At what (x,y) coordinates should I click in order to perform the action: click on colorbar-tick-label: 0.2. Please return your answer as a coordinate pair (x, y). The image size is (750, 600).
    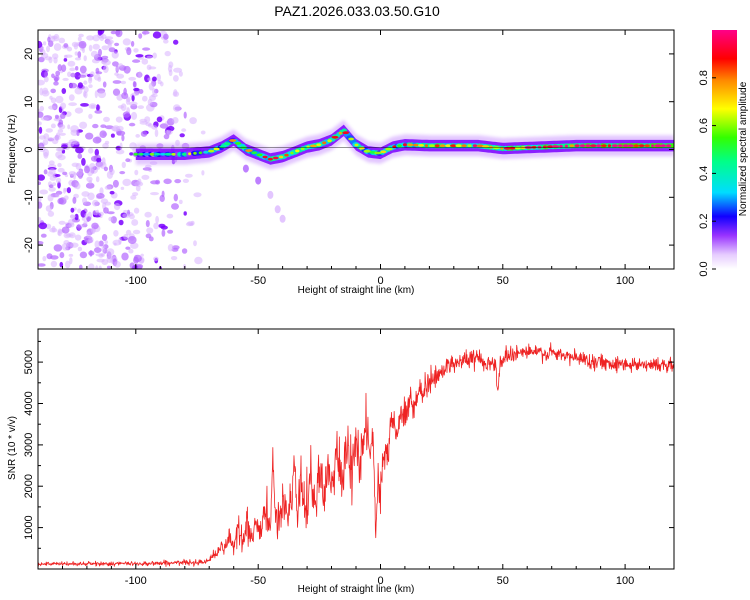
    Looking at the image, I should click on (704, 221).